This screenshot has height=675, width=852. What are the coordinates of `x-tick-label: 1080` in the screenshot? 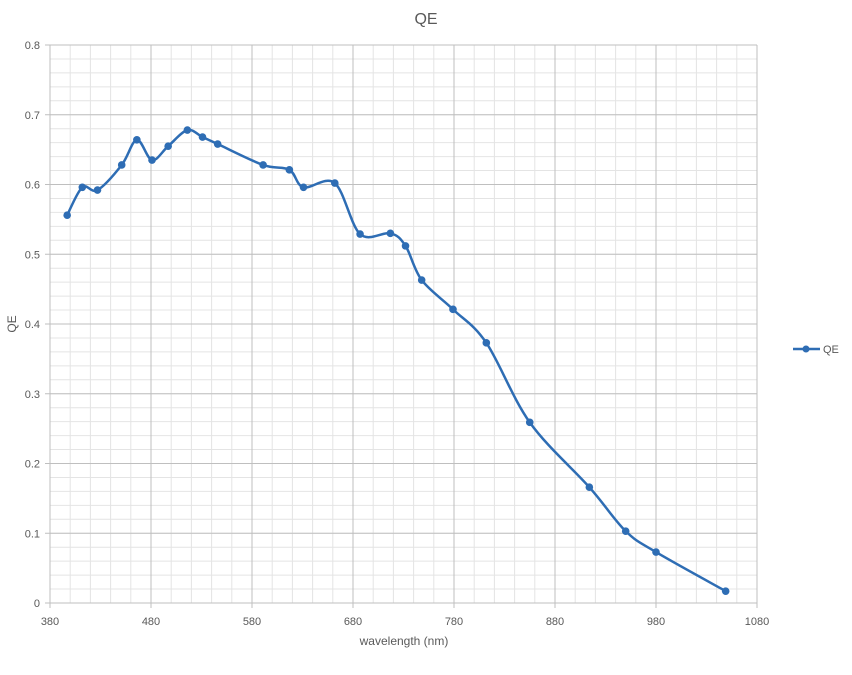 It's located at (757, 622).